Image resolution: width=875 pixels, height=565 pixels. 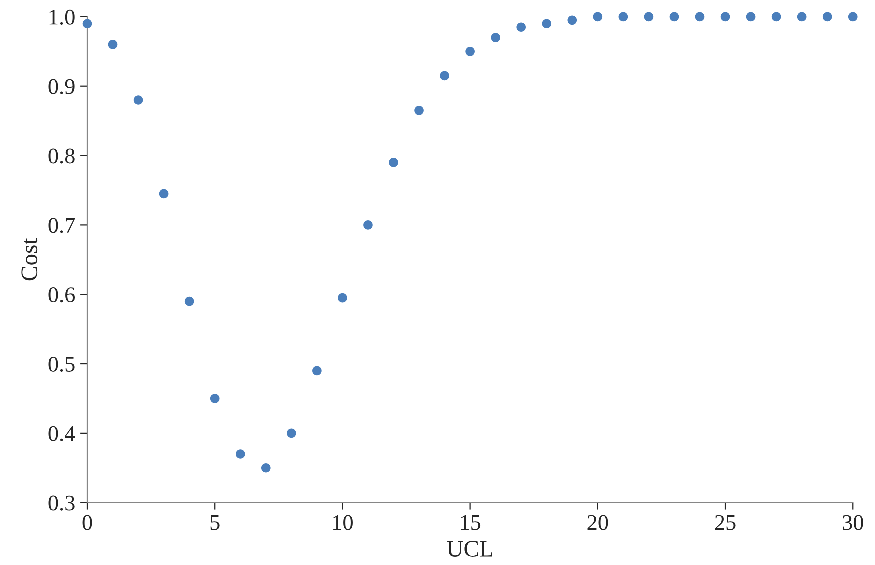 I want to click on y-axis-title: Cost, so click(x=30, y=259).